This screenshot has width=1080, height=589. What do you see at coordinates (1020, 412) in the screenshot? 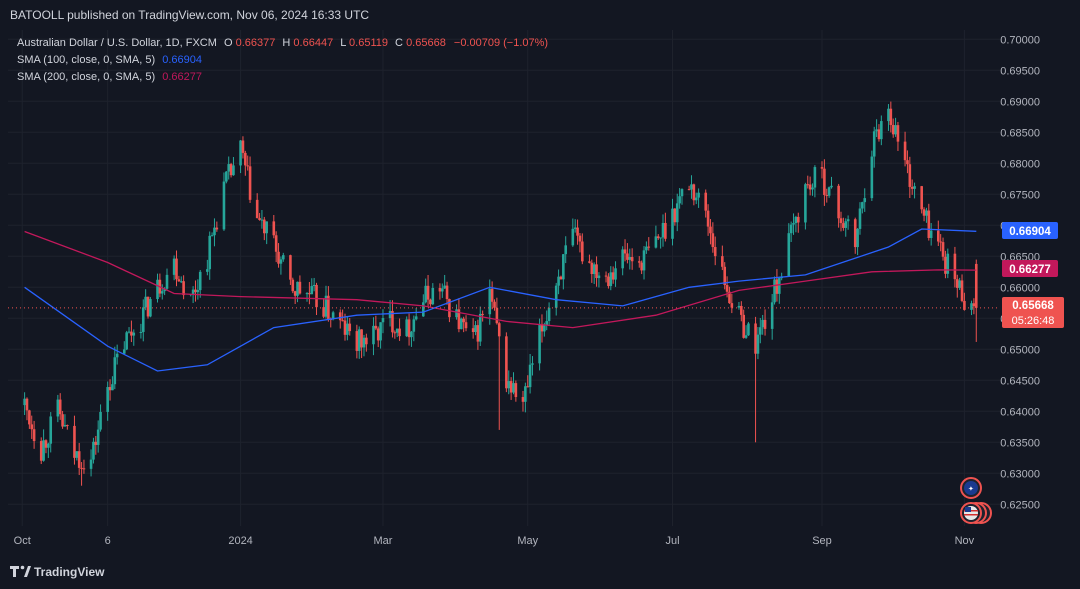
I see `y-tick-label: 0.64000` at bounding box center [1020, 412].